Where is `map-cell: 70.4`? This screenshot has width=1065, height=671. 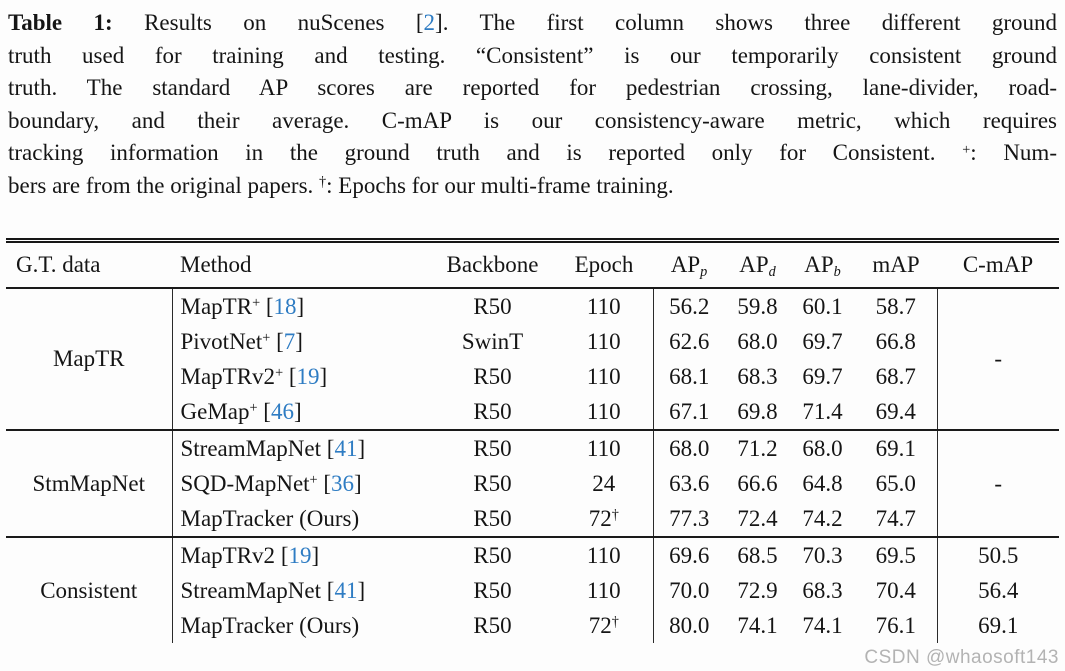 map-cell: 70.4 is located at coordinates (895, 590).